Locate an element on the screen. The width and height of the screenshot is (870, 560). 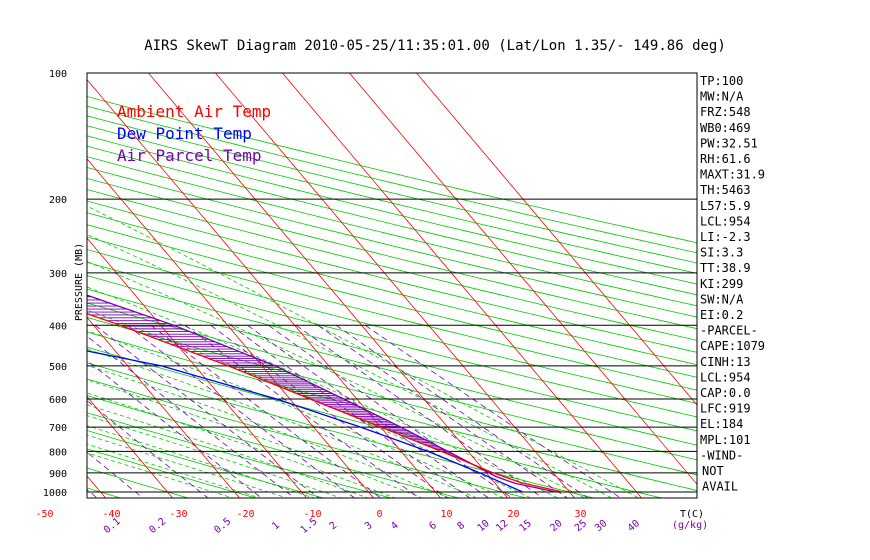
index-item: RH:61.6 is located at coordinates (725, 159).